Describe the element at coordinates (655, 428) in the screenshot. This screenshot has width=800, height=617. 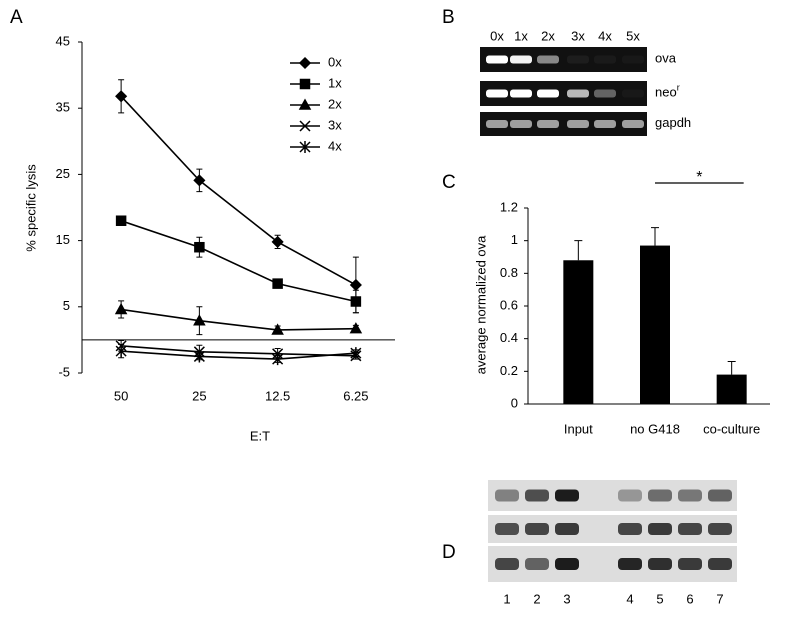
I see `x-tick-label: no G418` at that location.